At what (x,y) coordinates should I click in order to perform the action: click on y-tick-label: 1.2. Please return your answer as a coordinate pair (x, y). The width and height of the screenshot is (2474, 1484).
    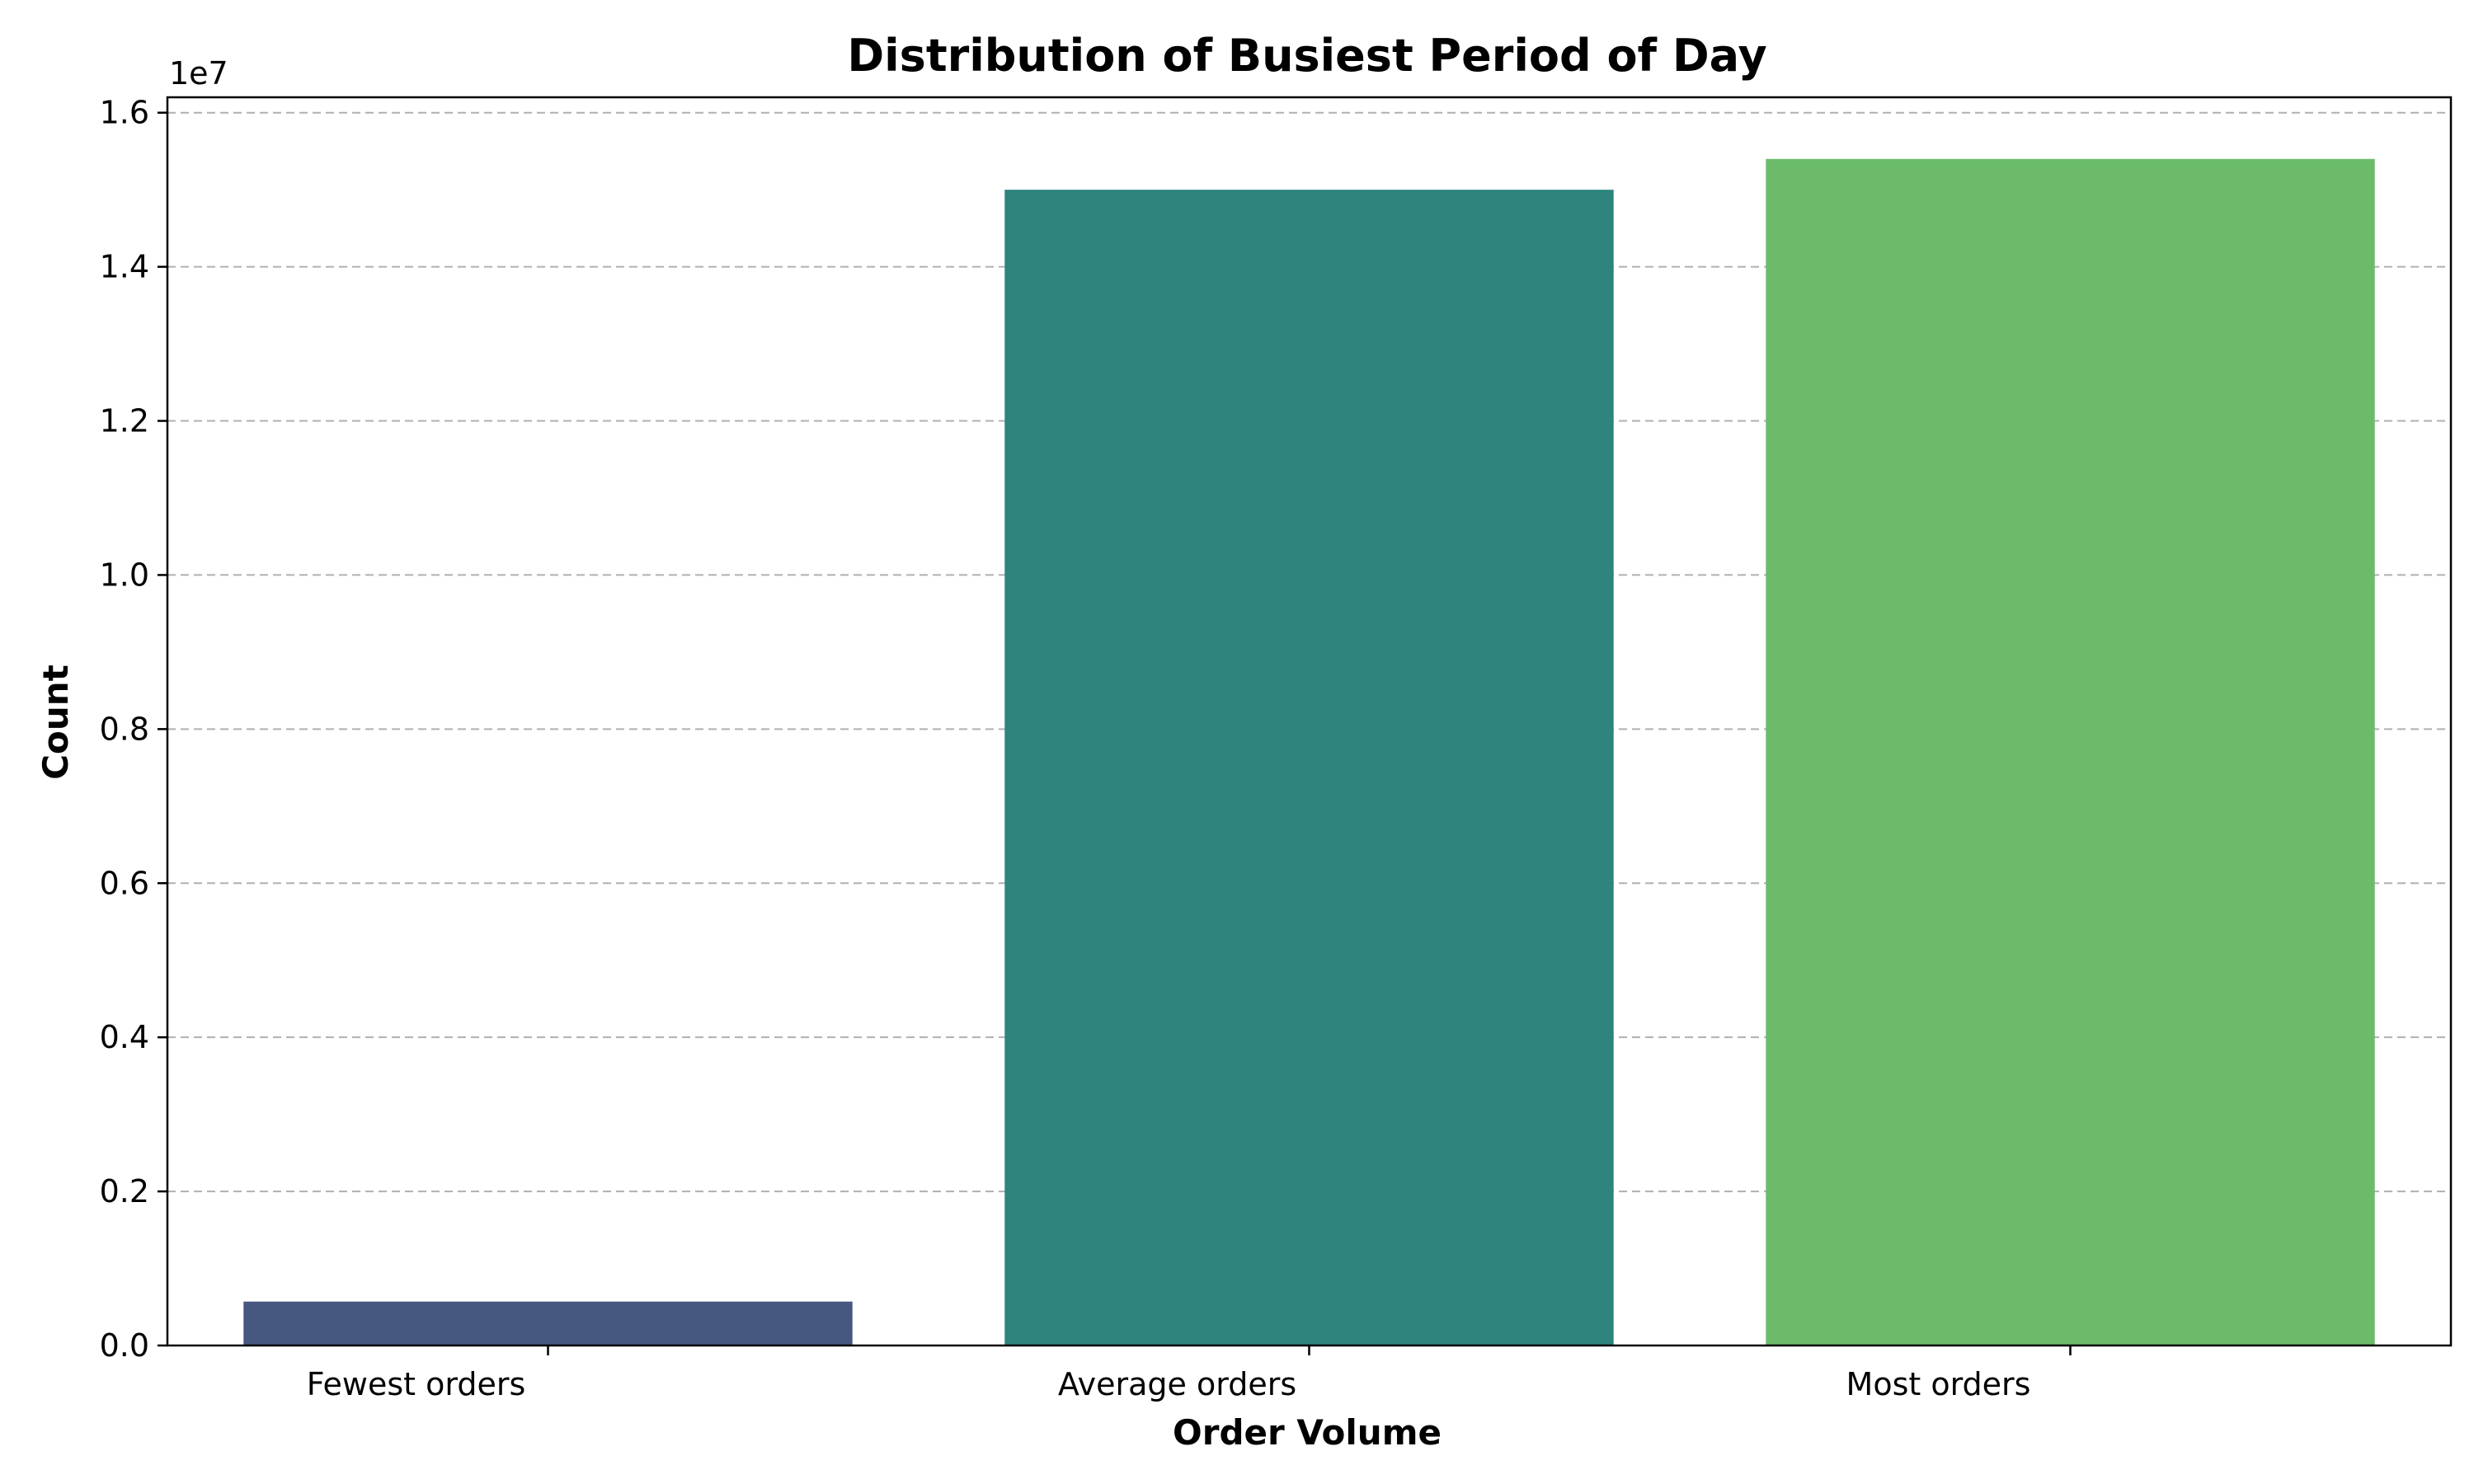
    Looking at the image, I should click on (124, 421).